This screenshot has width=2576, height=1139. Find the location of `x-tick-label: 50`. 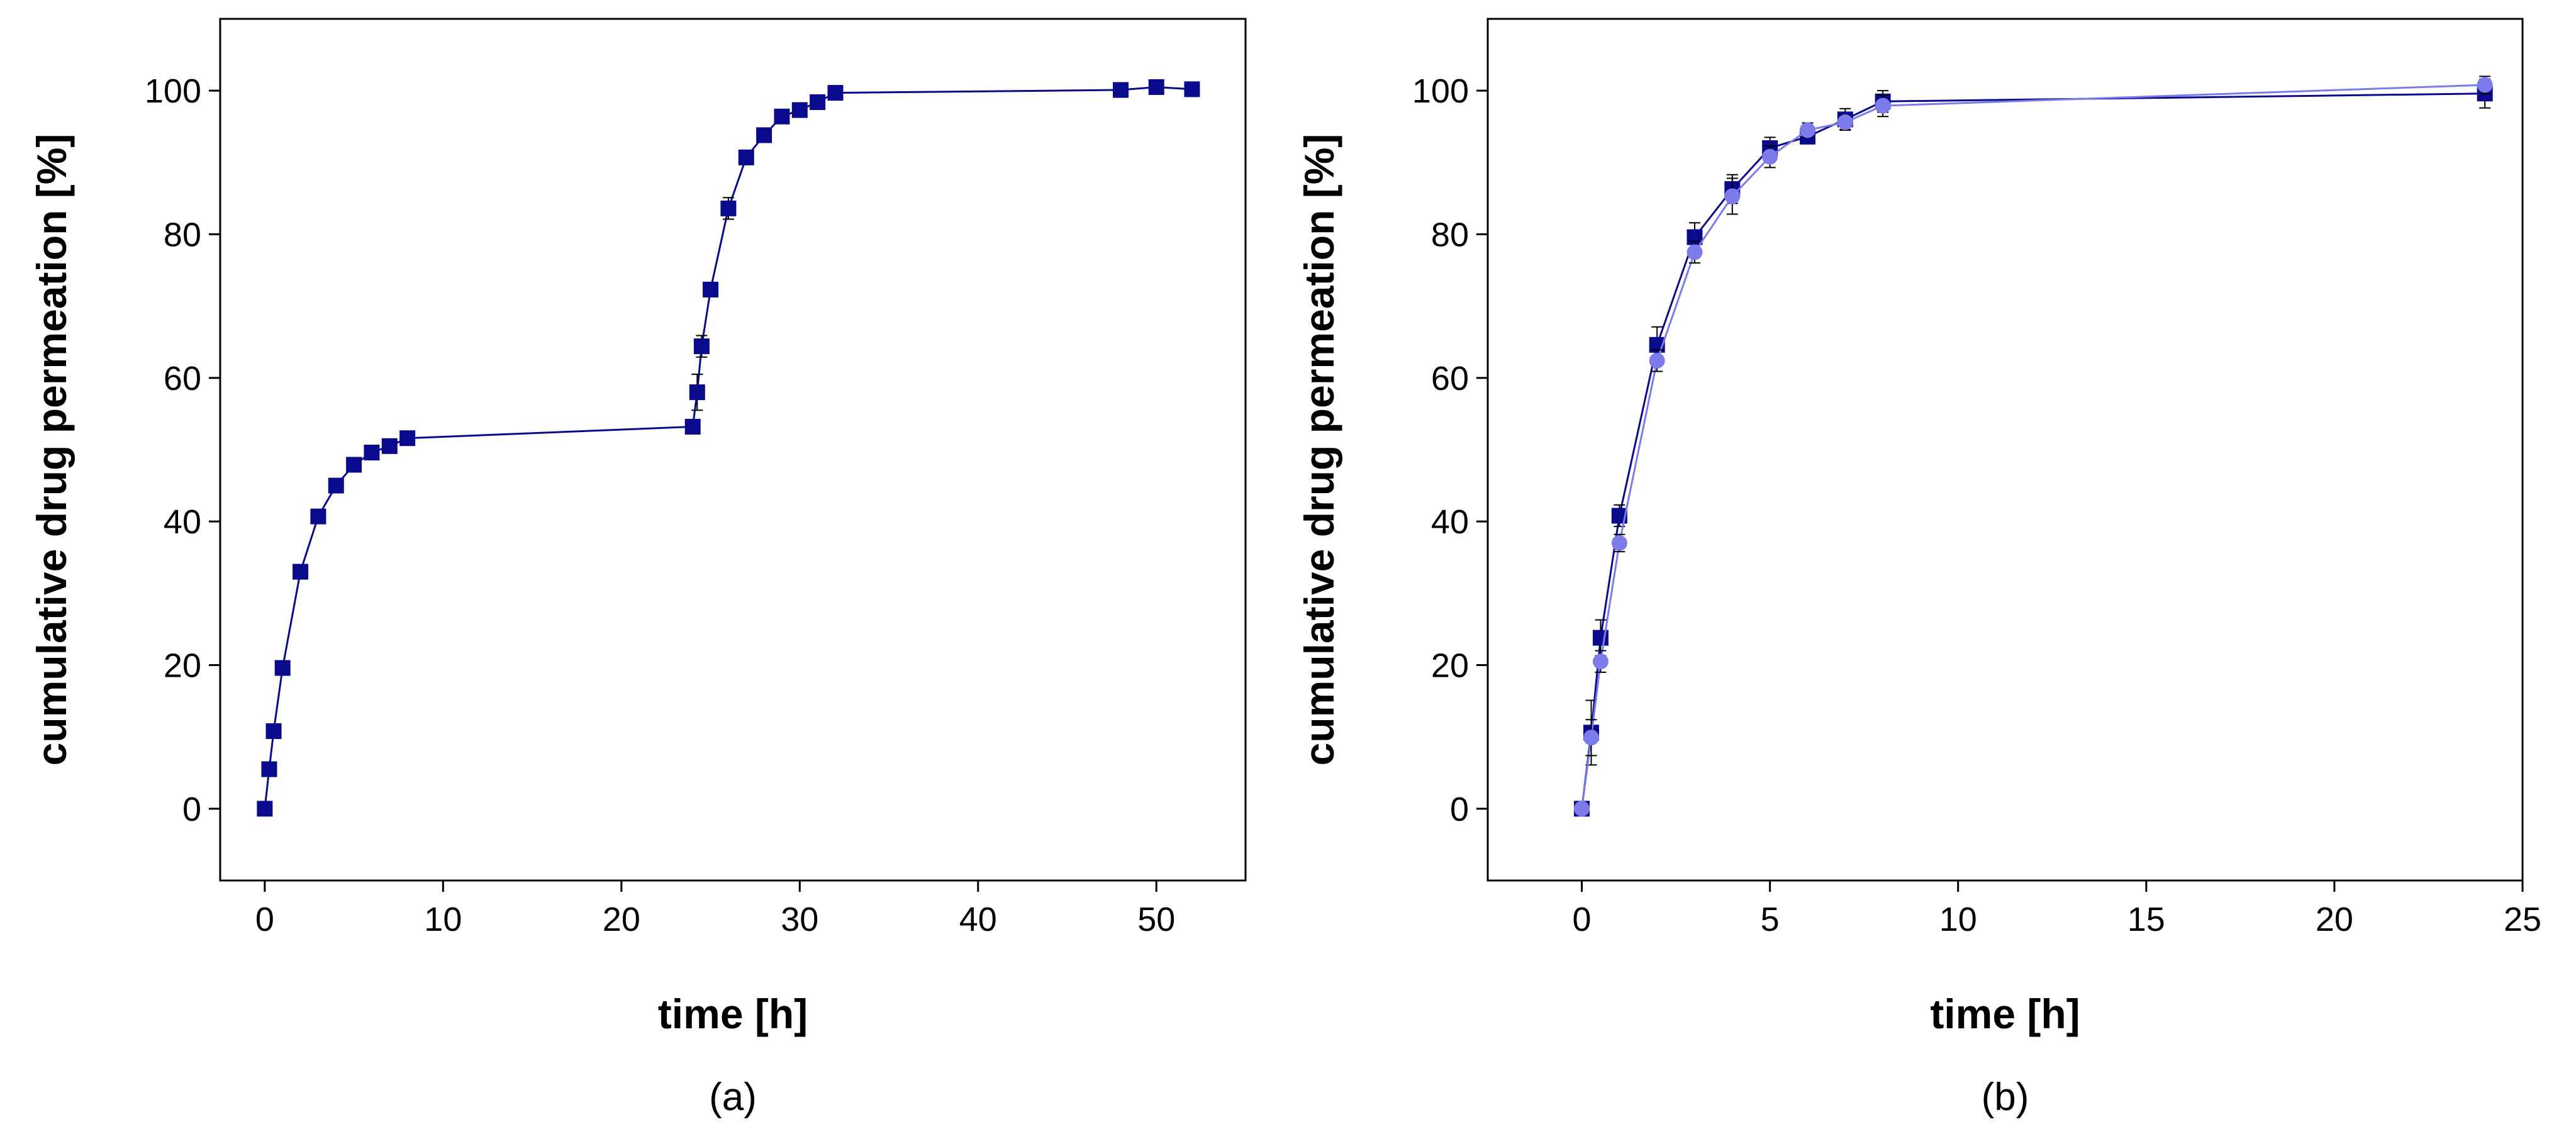

x-tick-label: 50 is located at coordinates (1156, 919).